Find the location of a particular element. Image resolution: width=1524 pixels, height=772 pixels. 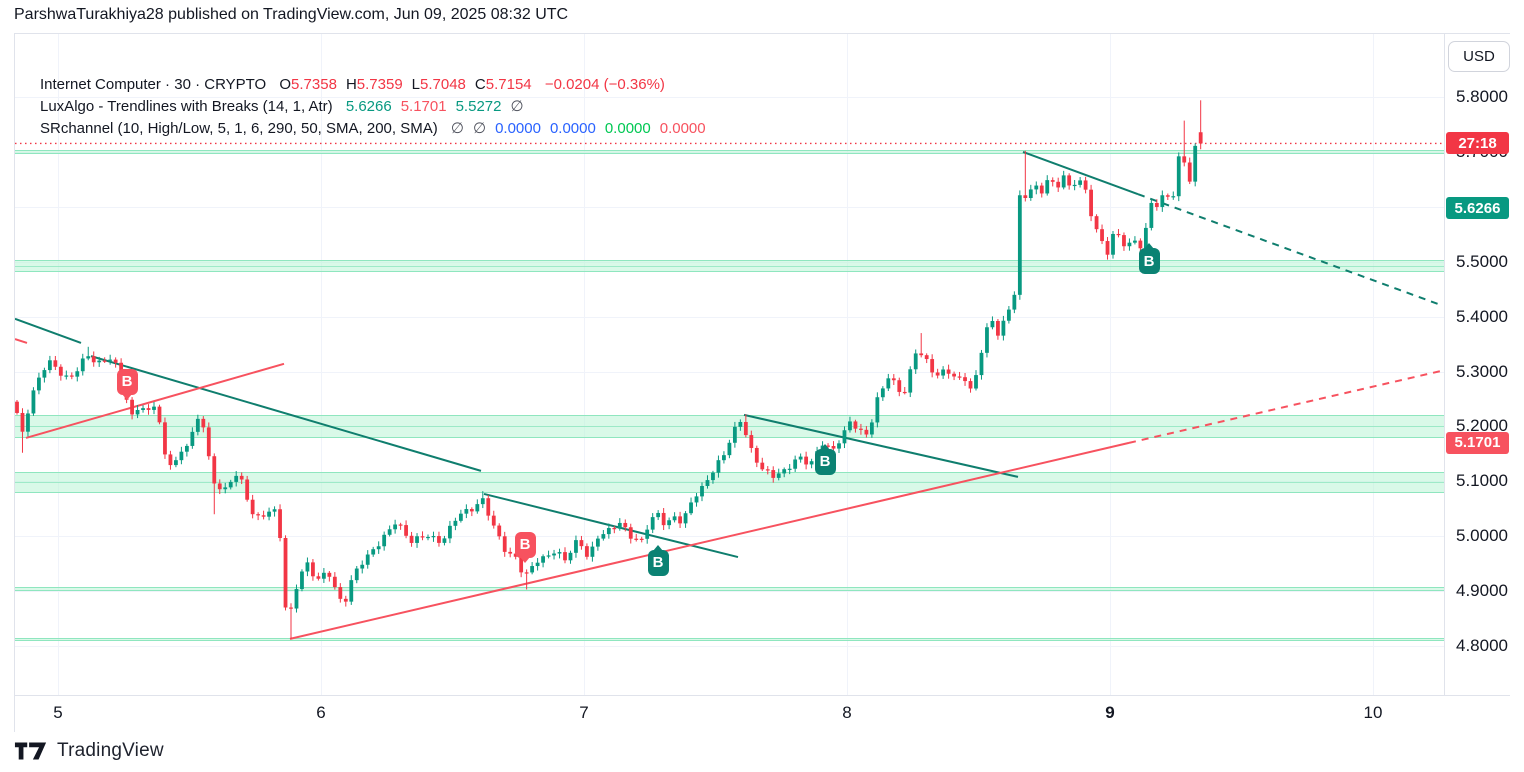

luxalgo-values: 5.6266 5.1701 5.5272 ∅ is located at coordinates (430, 106).